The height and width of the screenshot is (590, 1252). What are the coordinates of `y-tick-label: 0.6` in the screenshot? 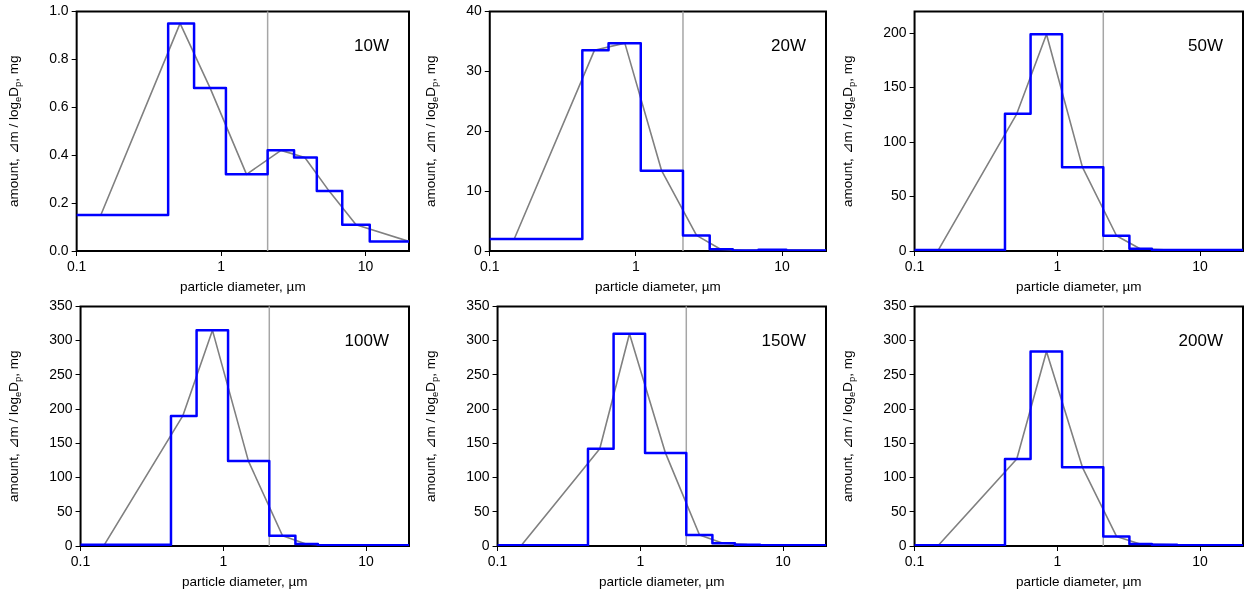 It's located at (59, 106).